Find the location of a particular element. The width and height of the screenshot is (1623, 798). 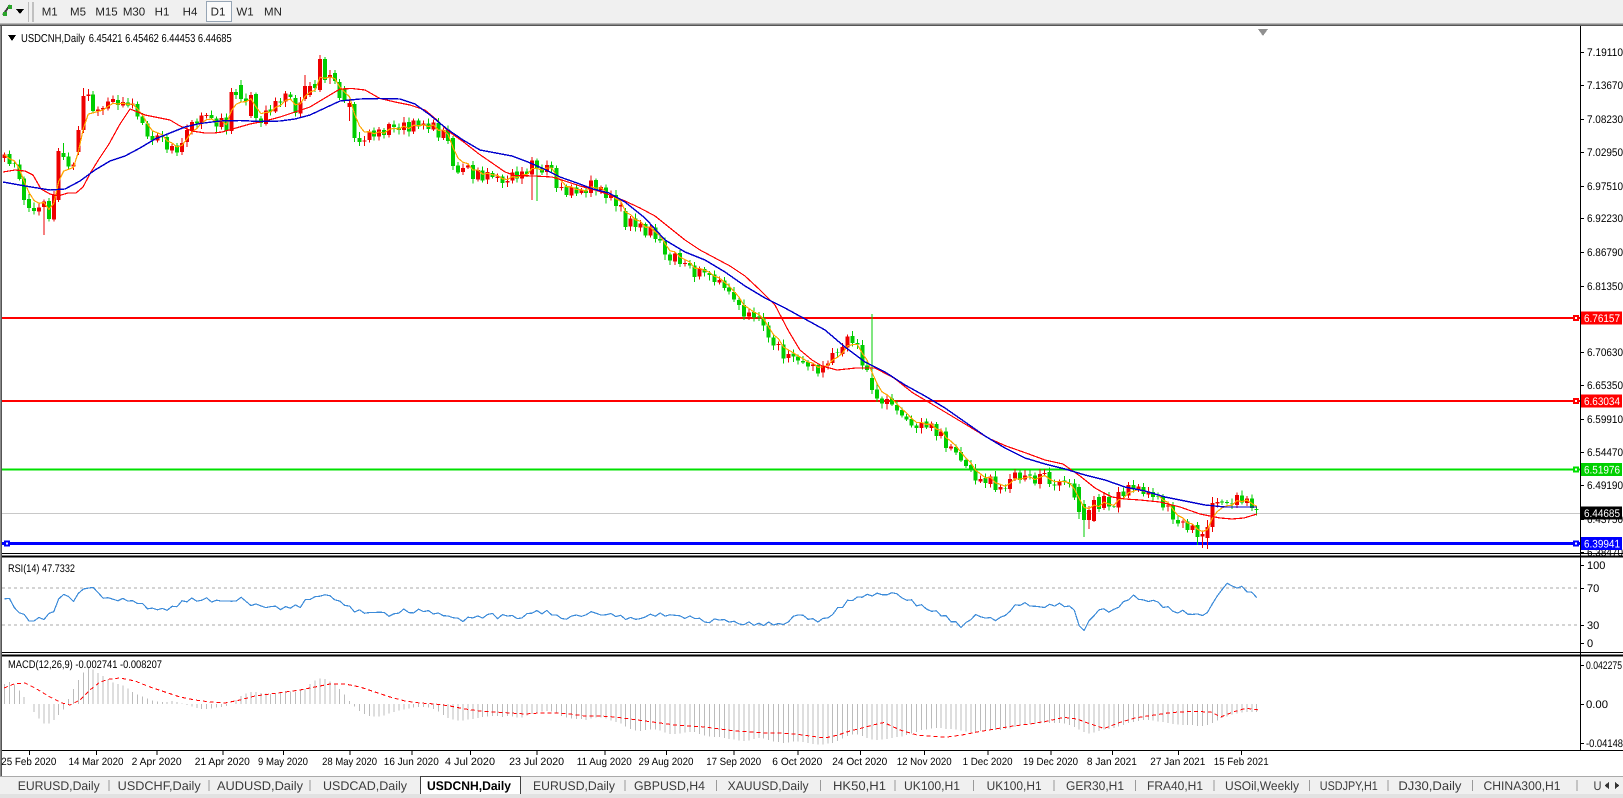

svg-text: 15 Feb 2021 is located at coordinates (1241, 762).